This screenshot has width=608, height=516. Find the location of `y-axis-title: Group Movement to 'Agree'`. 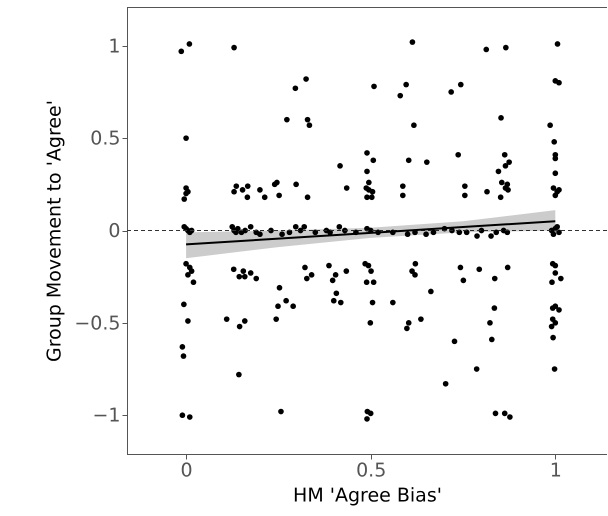

y-axis-title: Group Movement to 'Agree' is located at coordinates (54, 231).